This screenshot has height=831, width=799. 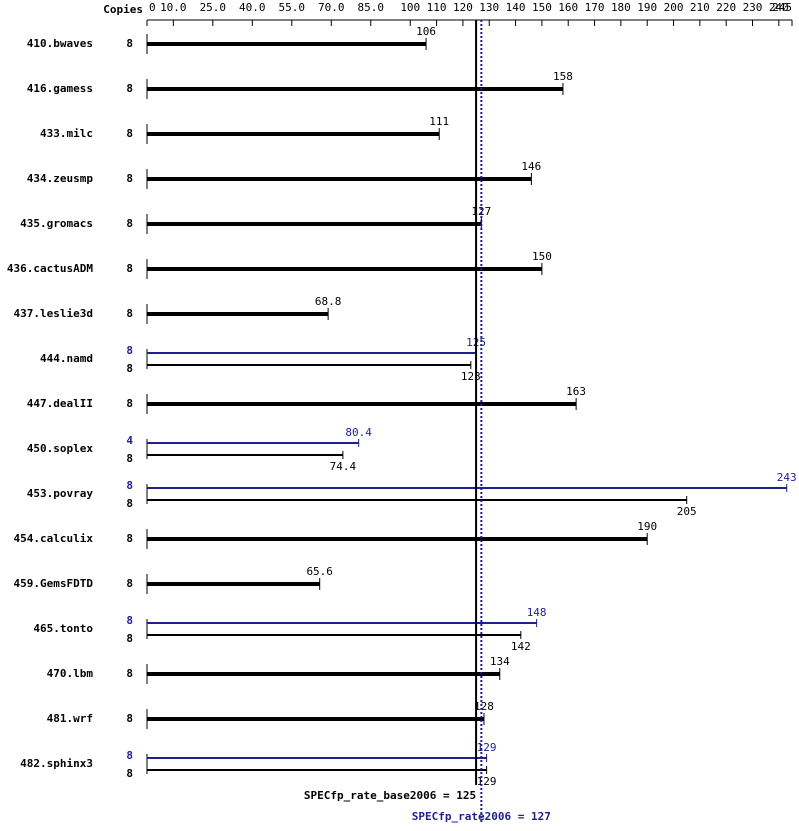 What do you see at coordinates (66, 133) in the screenshot?
I see `benchmark-label: 433.milc` at bounding box center [66, 133].